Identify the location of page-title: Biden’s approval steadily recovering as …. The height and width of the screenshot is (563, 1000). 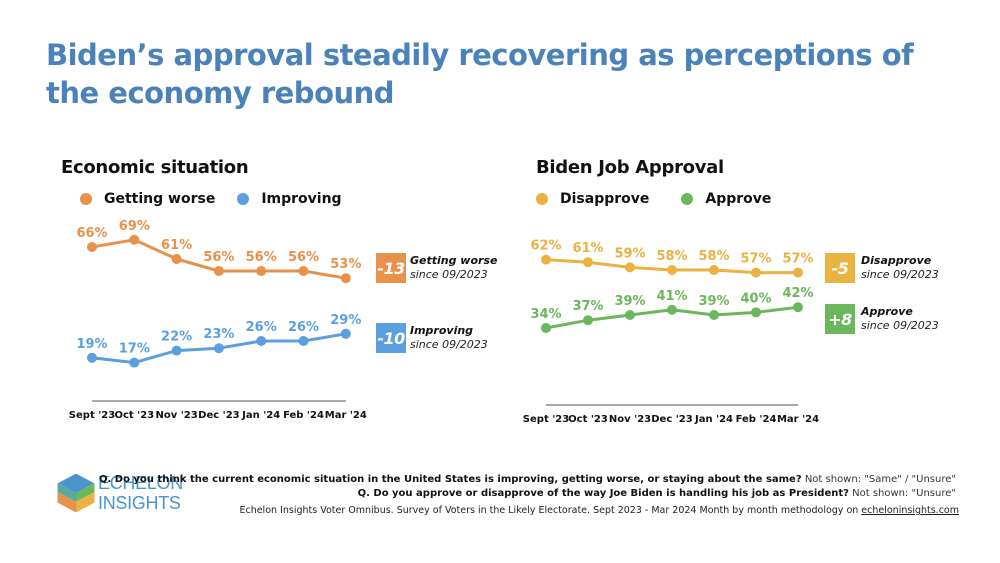
(480, 74).